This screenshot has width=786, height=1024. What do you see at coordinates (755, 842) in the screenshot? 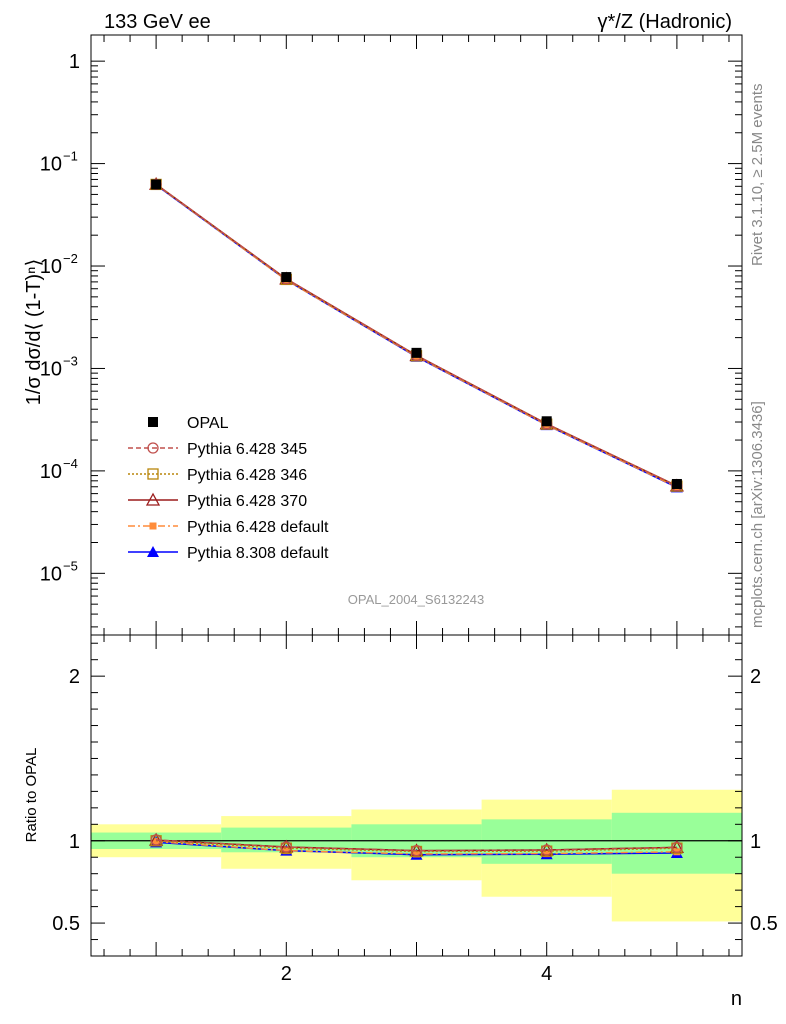
I see `y-tick-label-right: 1` at bounding box center [755, 842].